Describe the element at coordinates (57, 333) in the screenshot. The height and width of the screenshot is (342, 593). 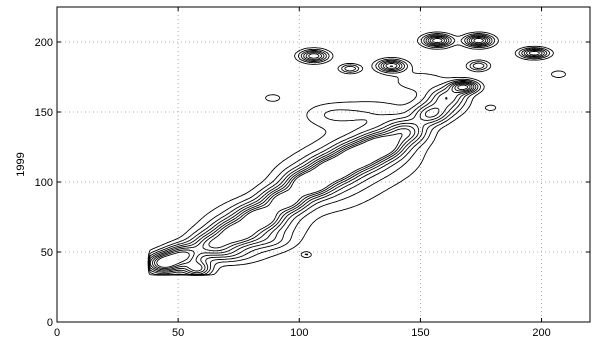
I see `x-tick-label: 0` at that location.